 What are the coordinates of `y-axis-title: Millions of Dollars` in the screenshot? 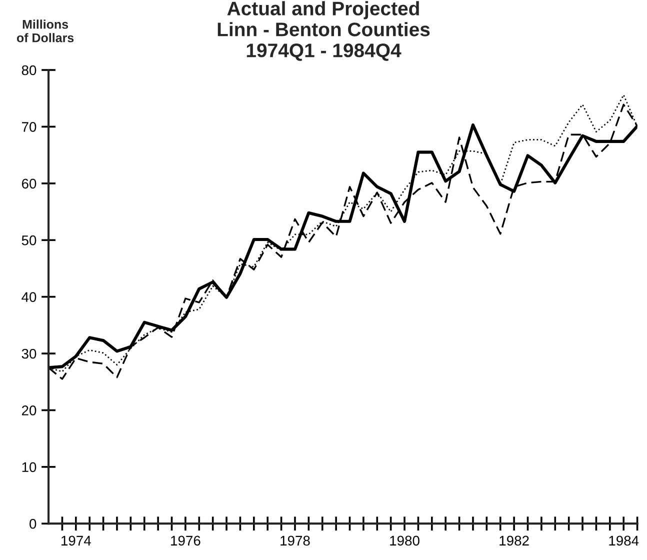 It's located at (45, 31).